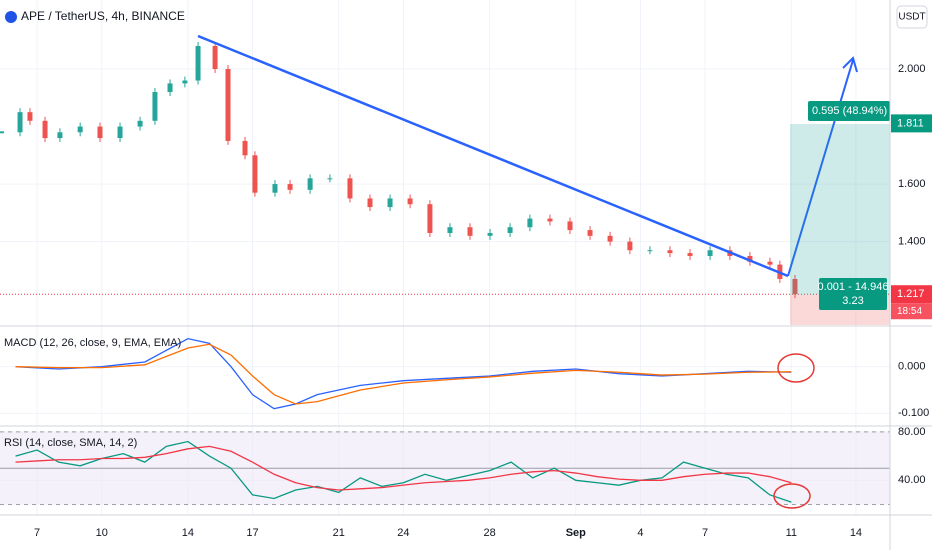 The image size is (932, 555). Describe the element at coordinates (252, 533) in the screenshot. I see `x-tick-label: 17` at that location.